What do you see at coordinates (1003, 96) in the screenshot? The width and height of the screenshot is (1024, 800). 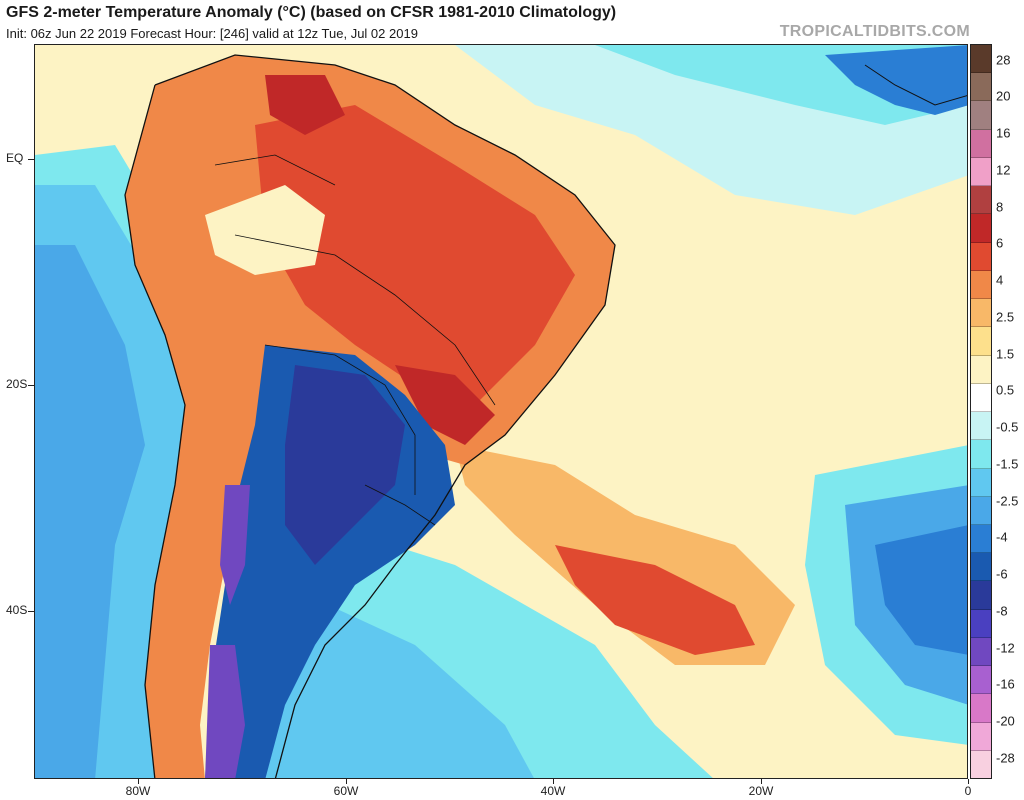 I see `colorbar-label: 20` at bounding box center [1003, 96].